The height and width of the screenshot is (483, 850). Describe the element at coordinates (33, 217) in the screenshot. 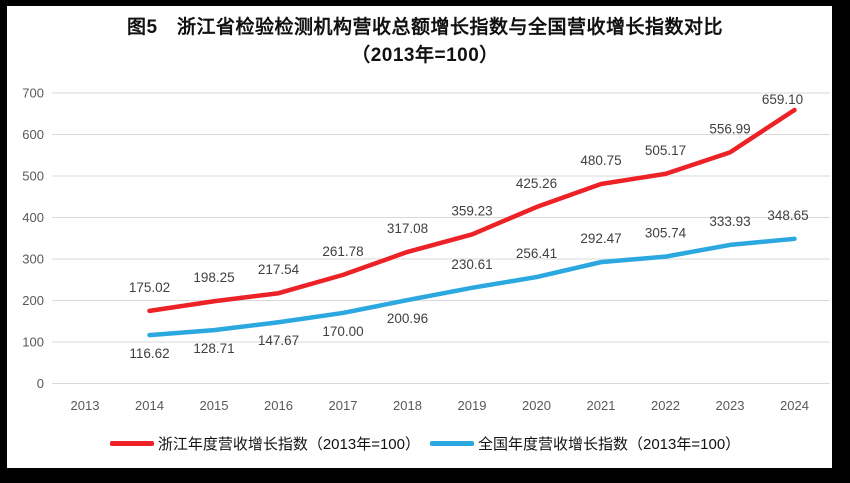

I see `y-tick-label: 400` at that location.